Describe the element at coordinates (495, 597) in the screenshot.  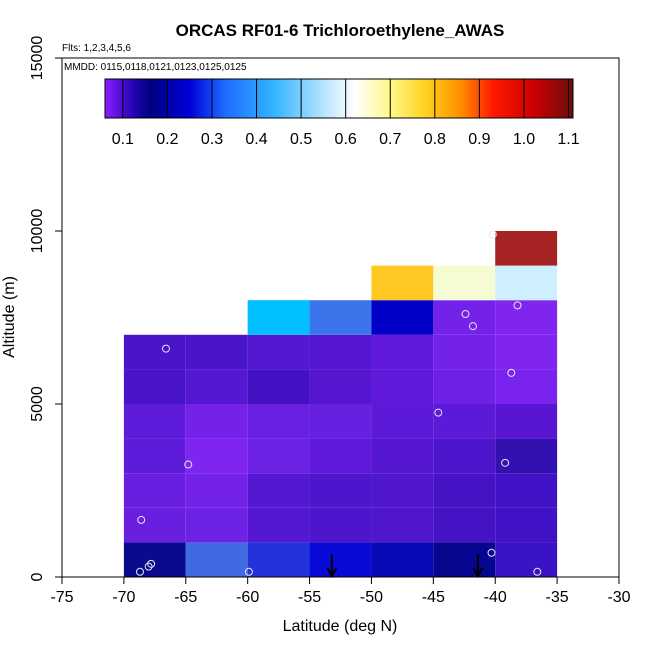
I see `x-tick-label: -40` at that location.